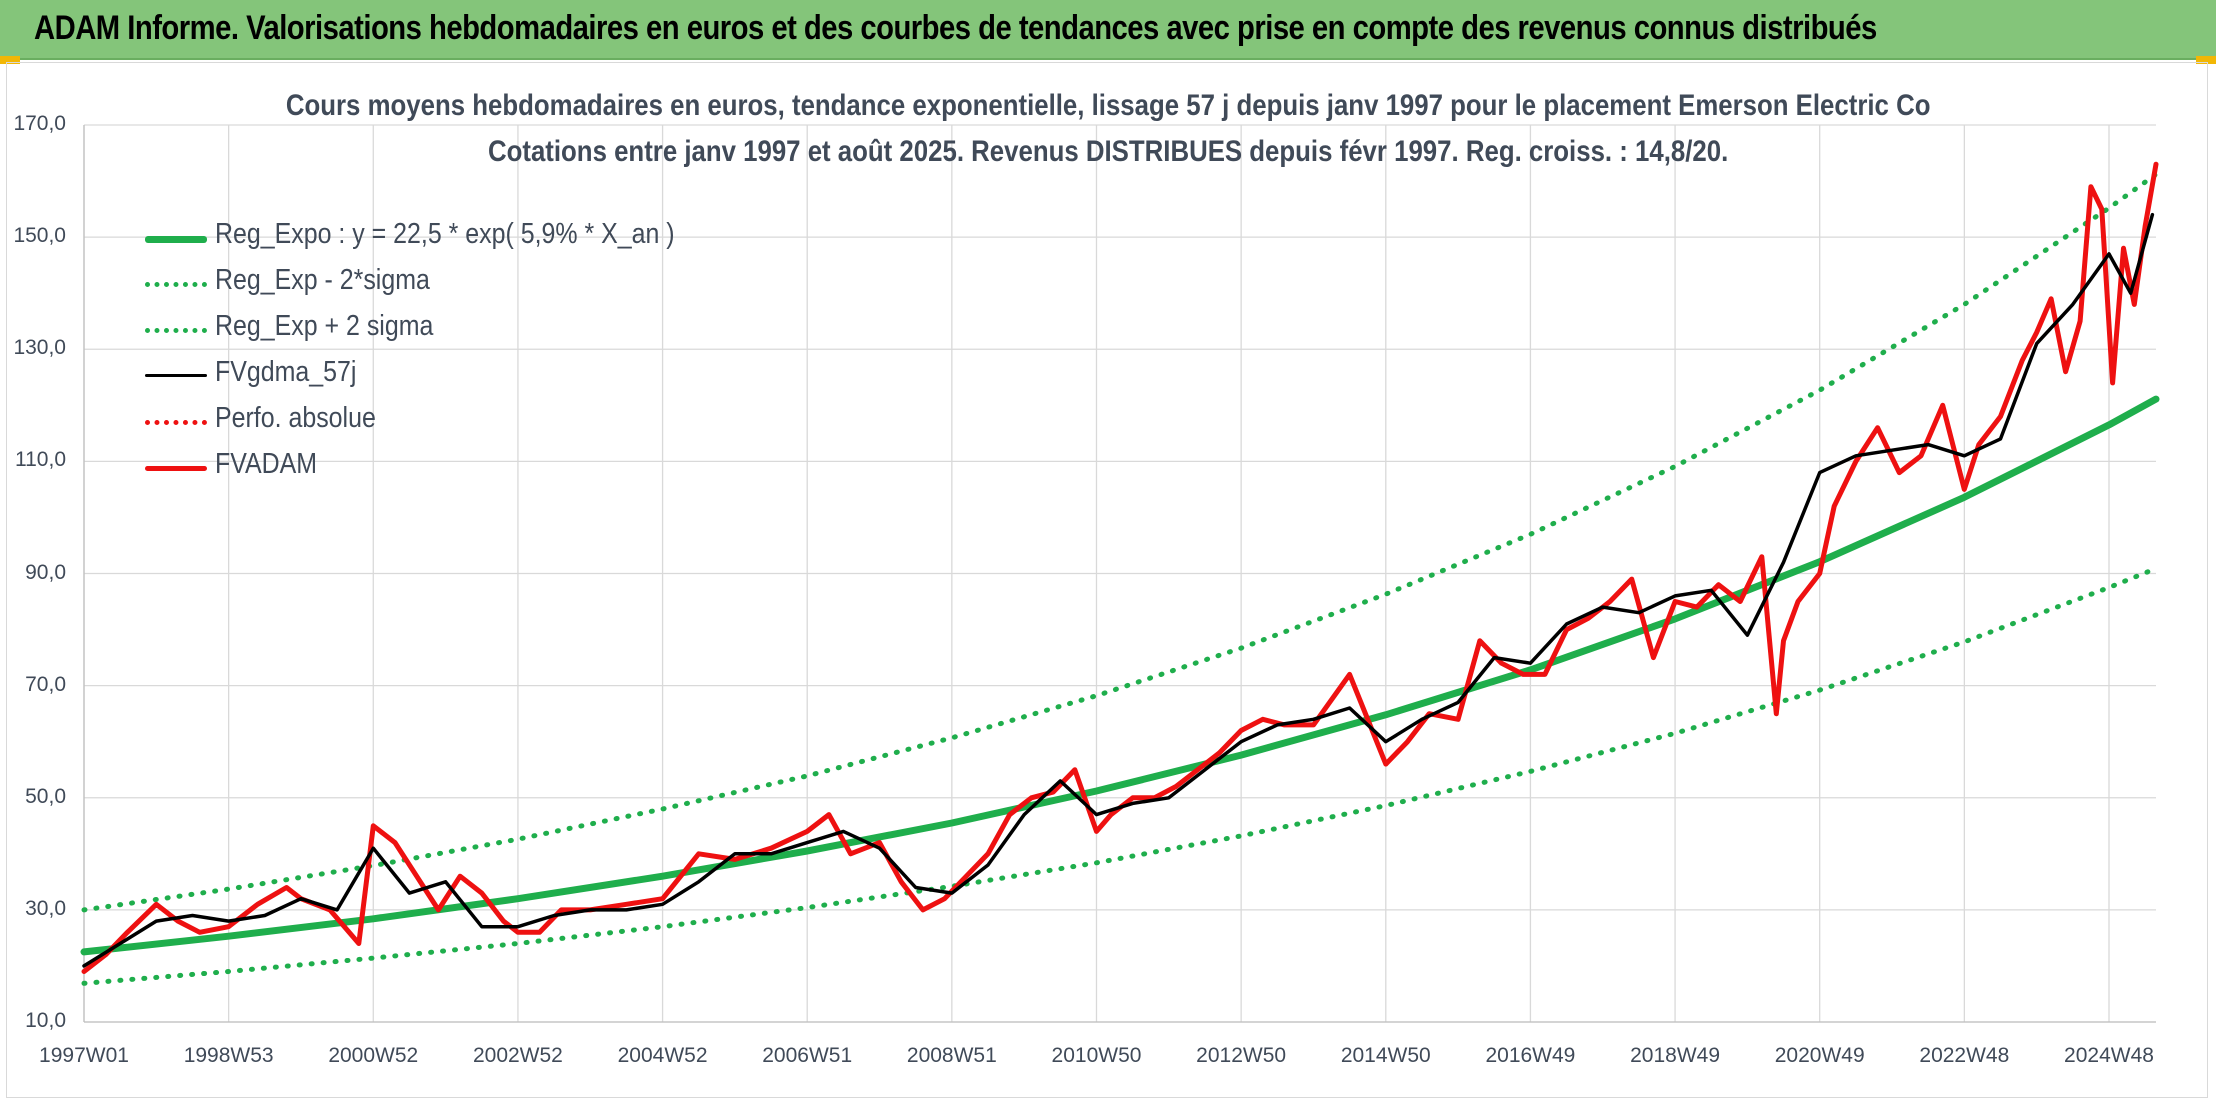 The width and height of the screenshot is (2216, 1106). Describe the element at coordinates (445, 234) in the screenshot. I see `legend-label: Reg_Expo : y = 22,5 * exp( 5,9% * X_an )` at that location.